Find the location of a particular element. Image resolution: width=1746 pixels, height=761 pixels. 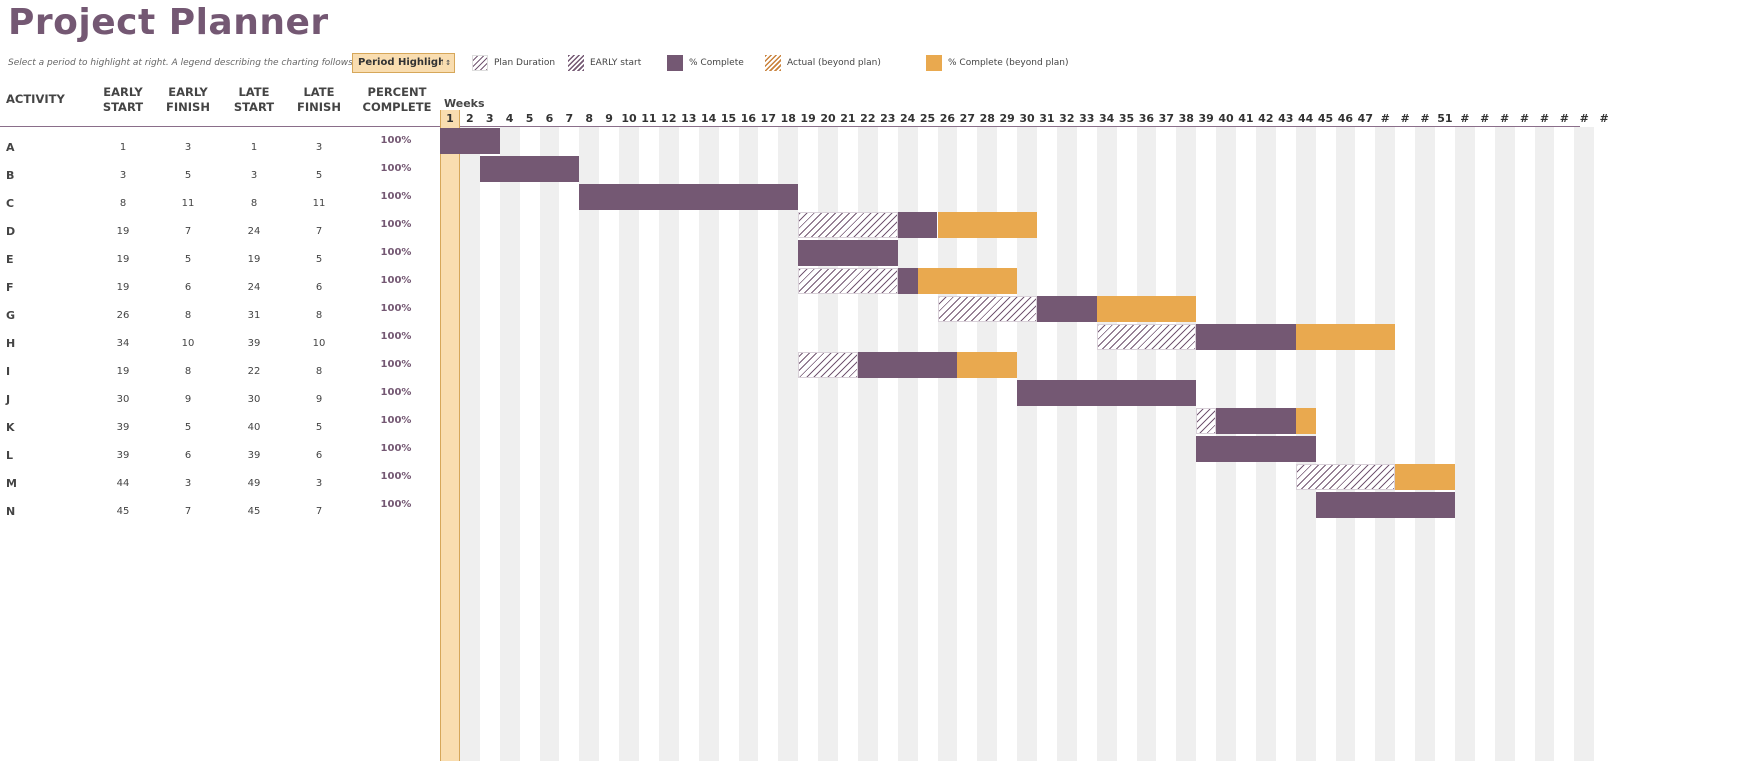

week-header: 2 is located at coordinates (470, 118).